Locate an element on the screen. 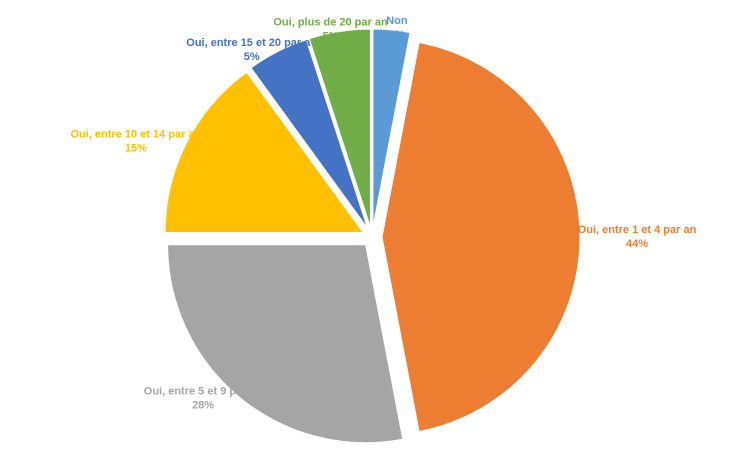 Image resolution: width=746 pixels, height=458 pixels. slice-label: Oui, entre 1 et 4 par an is located at coordinates (637, 230).